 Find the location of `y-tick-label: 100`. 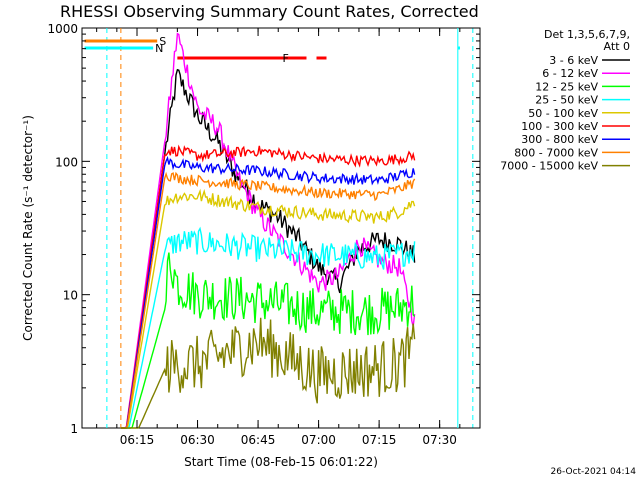

y-tick-label: 100 is located at coordinates (66, 162).